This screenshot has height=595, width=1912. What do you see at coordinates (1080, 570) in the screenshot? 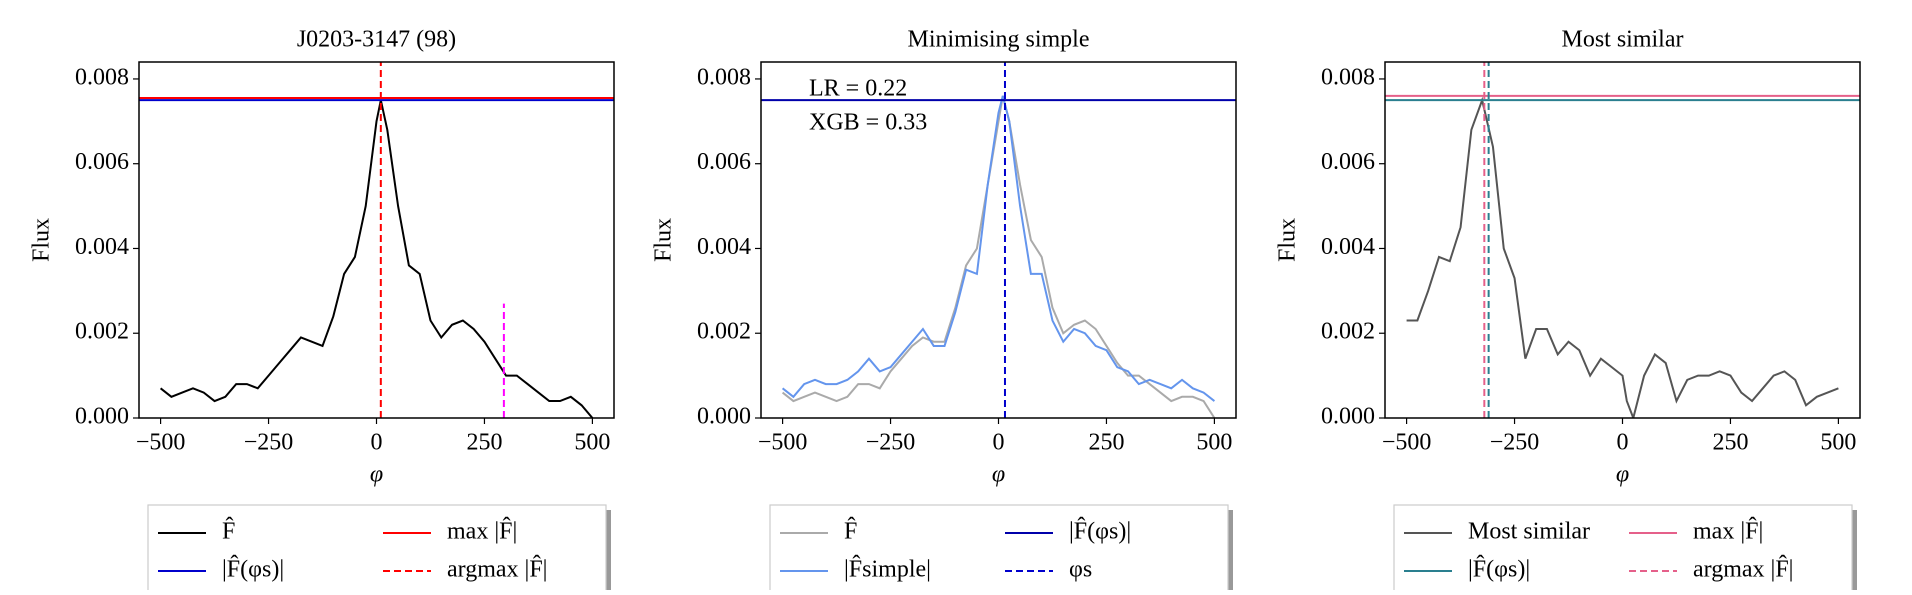
I see `legend-label: φs` at bounding box center [1080, 570].